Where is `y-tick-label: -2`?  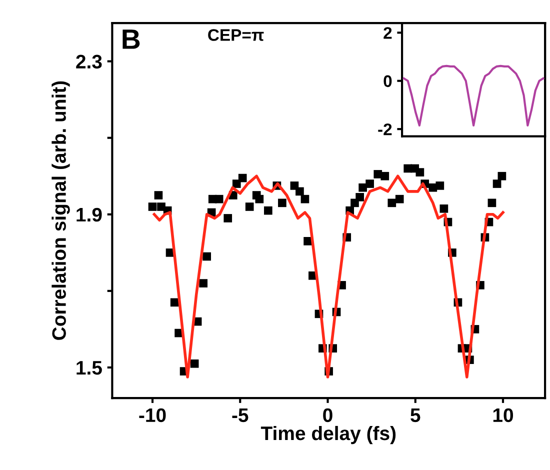 y-tick-label: -2 is located at coordinates (385, 129).